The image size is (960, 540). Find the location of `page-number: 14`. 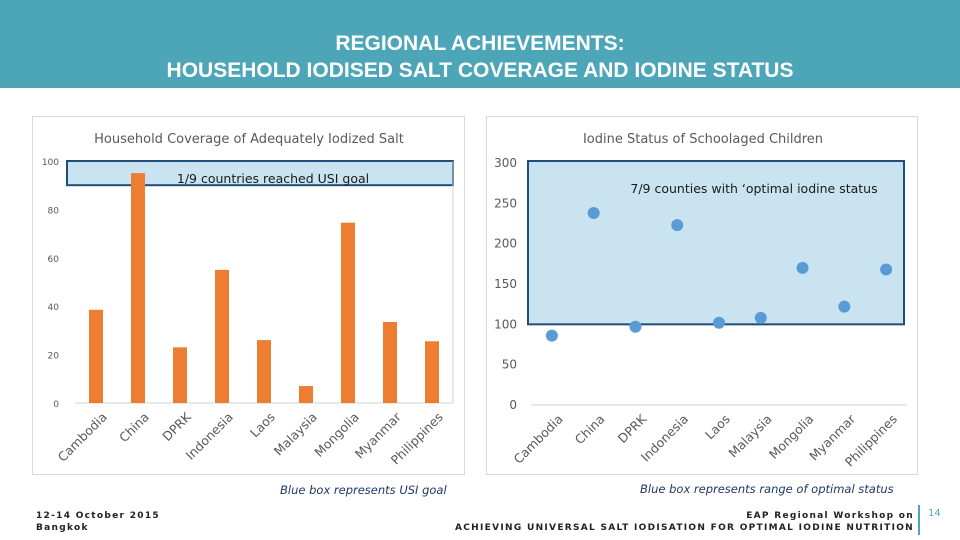

page-number: 14 is located at coordinates (934, 513).